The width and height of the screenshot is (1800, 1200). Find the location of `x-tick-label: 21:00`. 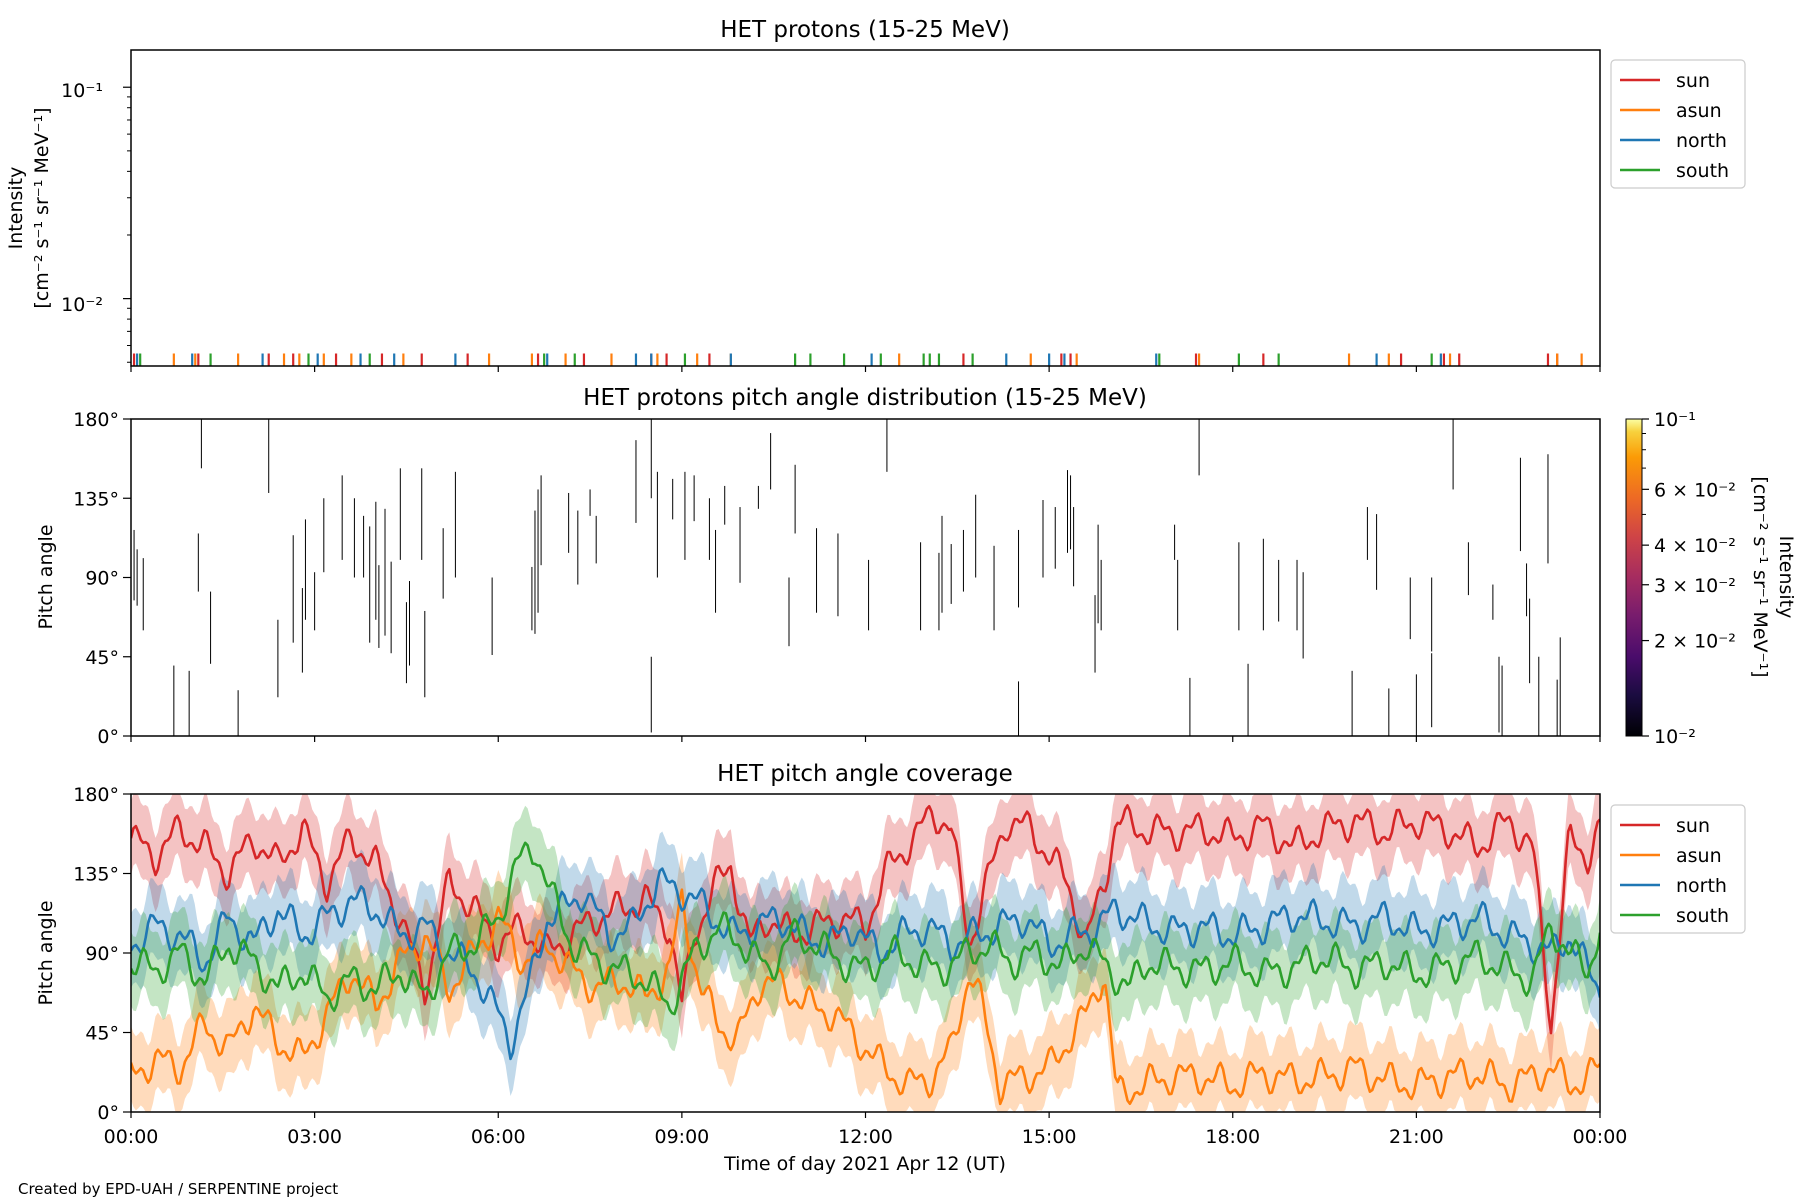

x-tick-label: 21:00 is located at coordinates (1416, 1137).